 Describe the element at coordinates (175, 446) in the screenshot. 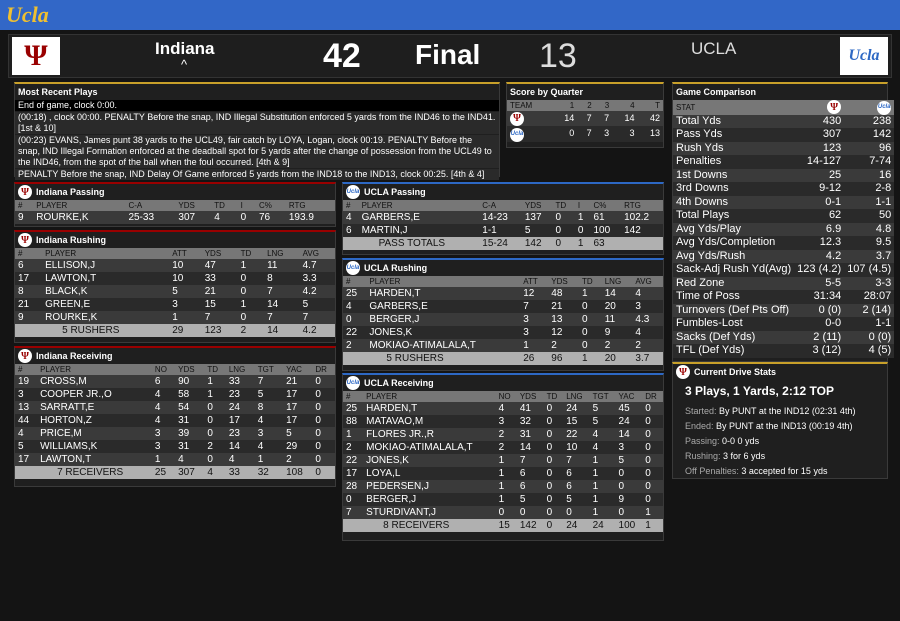

I see `player-row: 5 WILLIAMS,K 3 31 2 14 4 29 0` at that location.